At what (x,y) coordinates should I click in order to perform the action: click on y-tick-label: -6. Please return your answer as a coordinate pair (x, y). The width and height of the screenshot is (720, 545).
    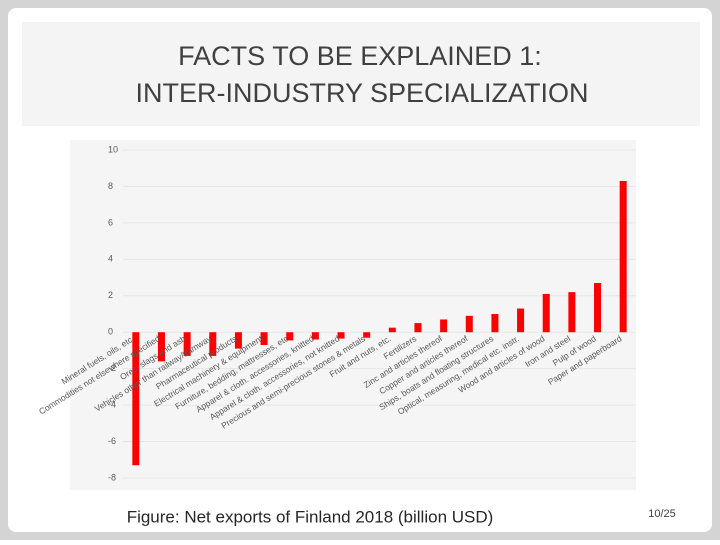
    Looking at the image, I should click on (112, 441).